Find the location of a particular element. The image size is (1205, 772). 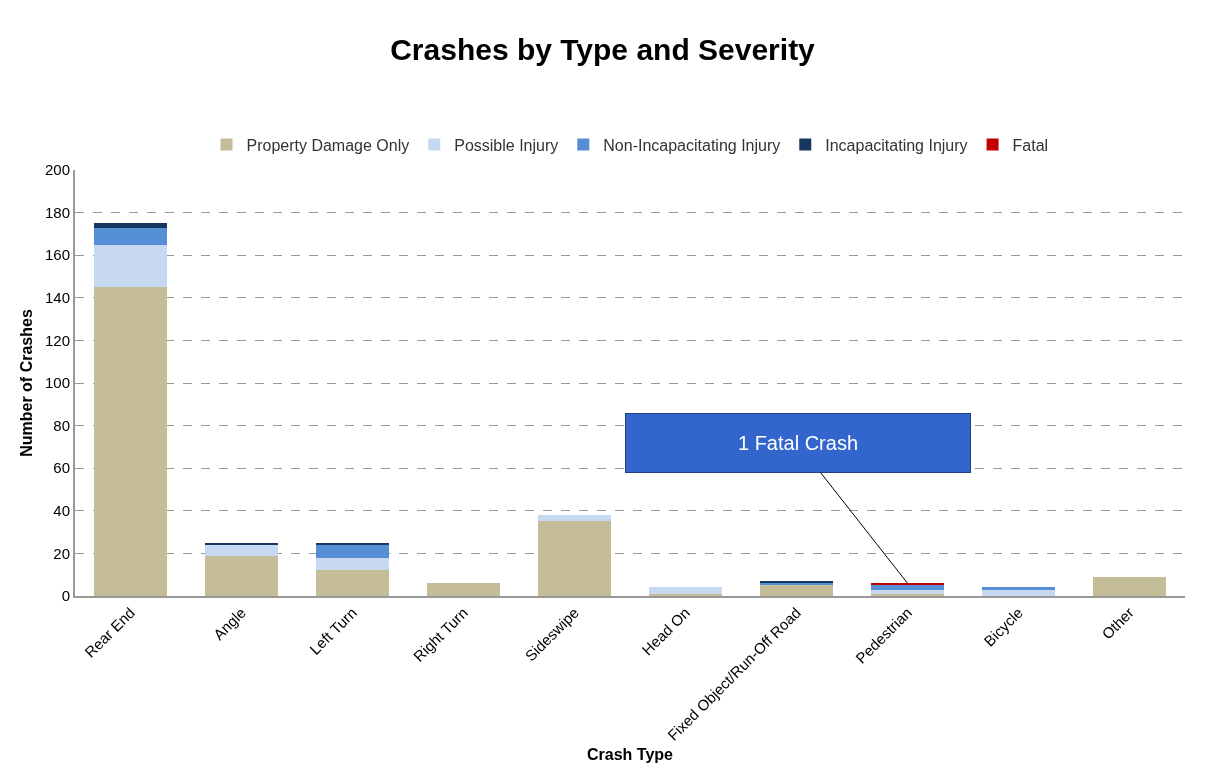

legend-label: Fatal is located at coordinates (1030, 145).